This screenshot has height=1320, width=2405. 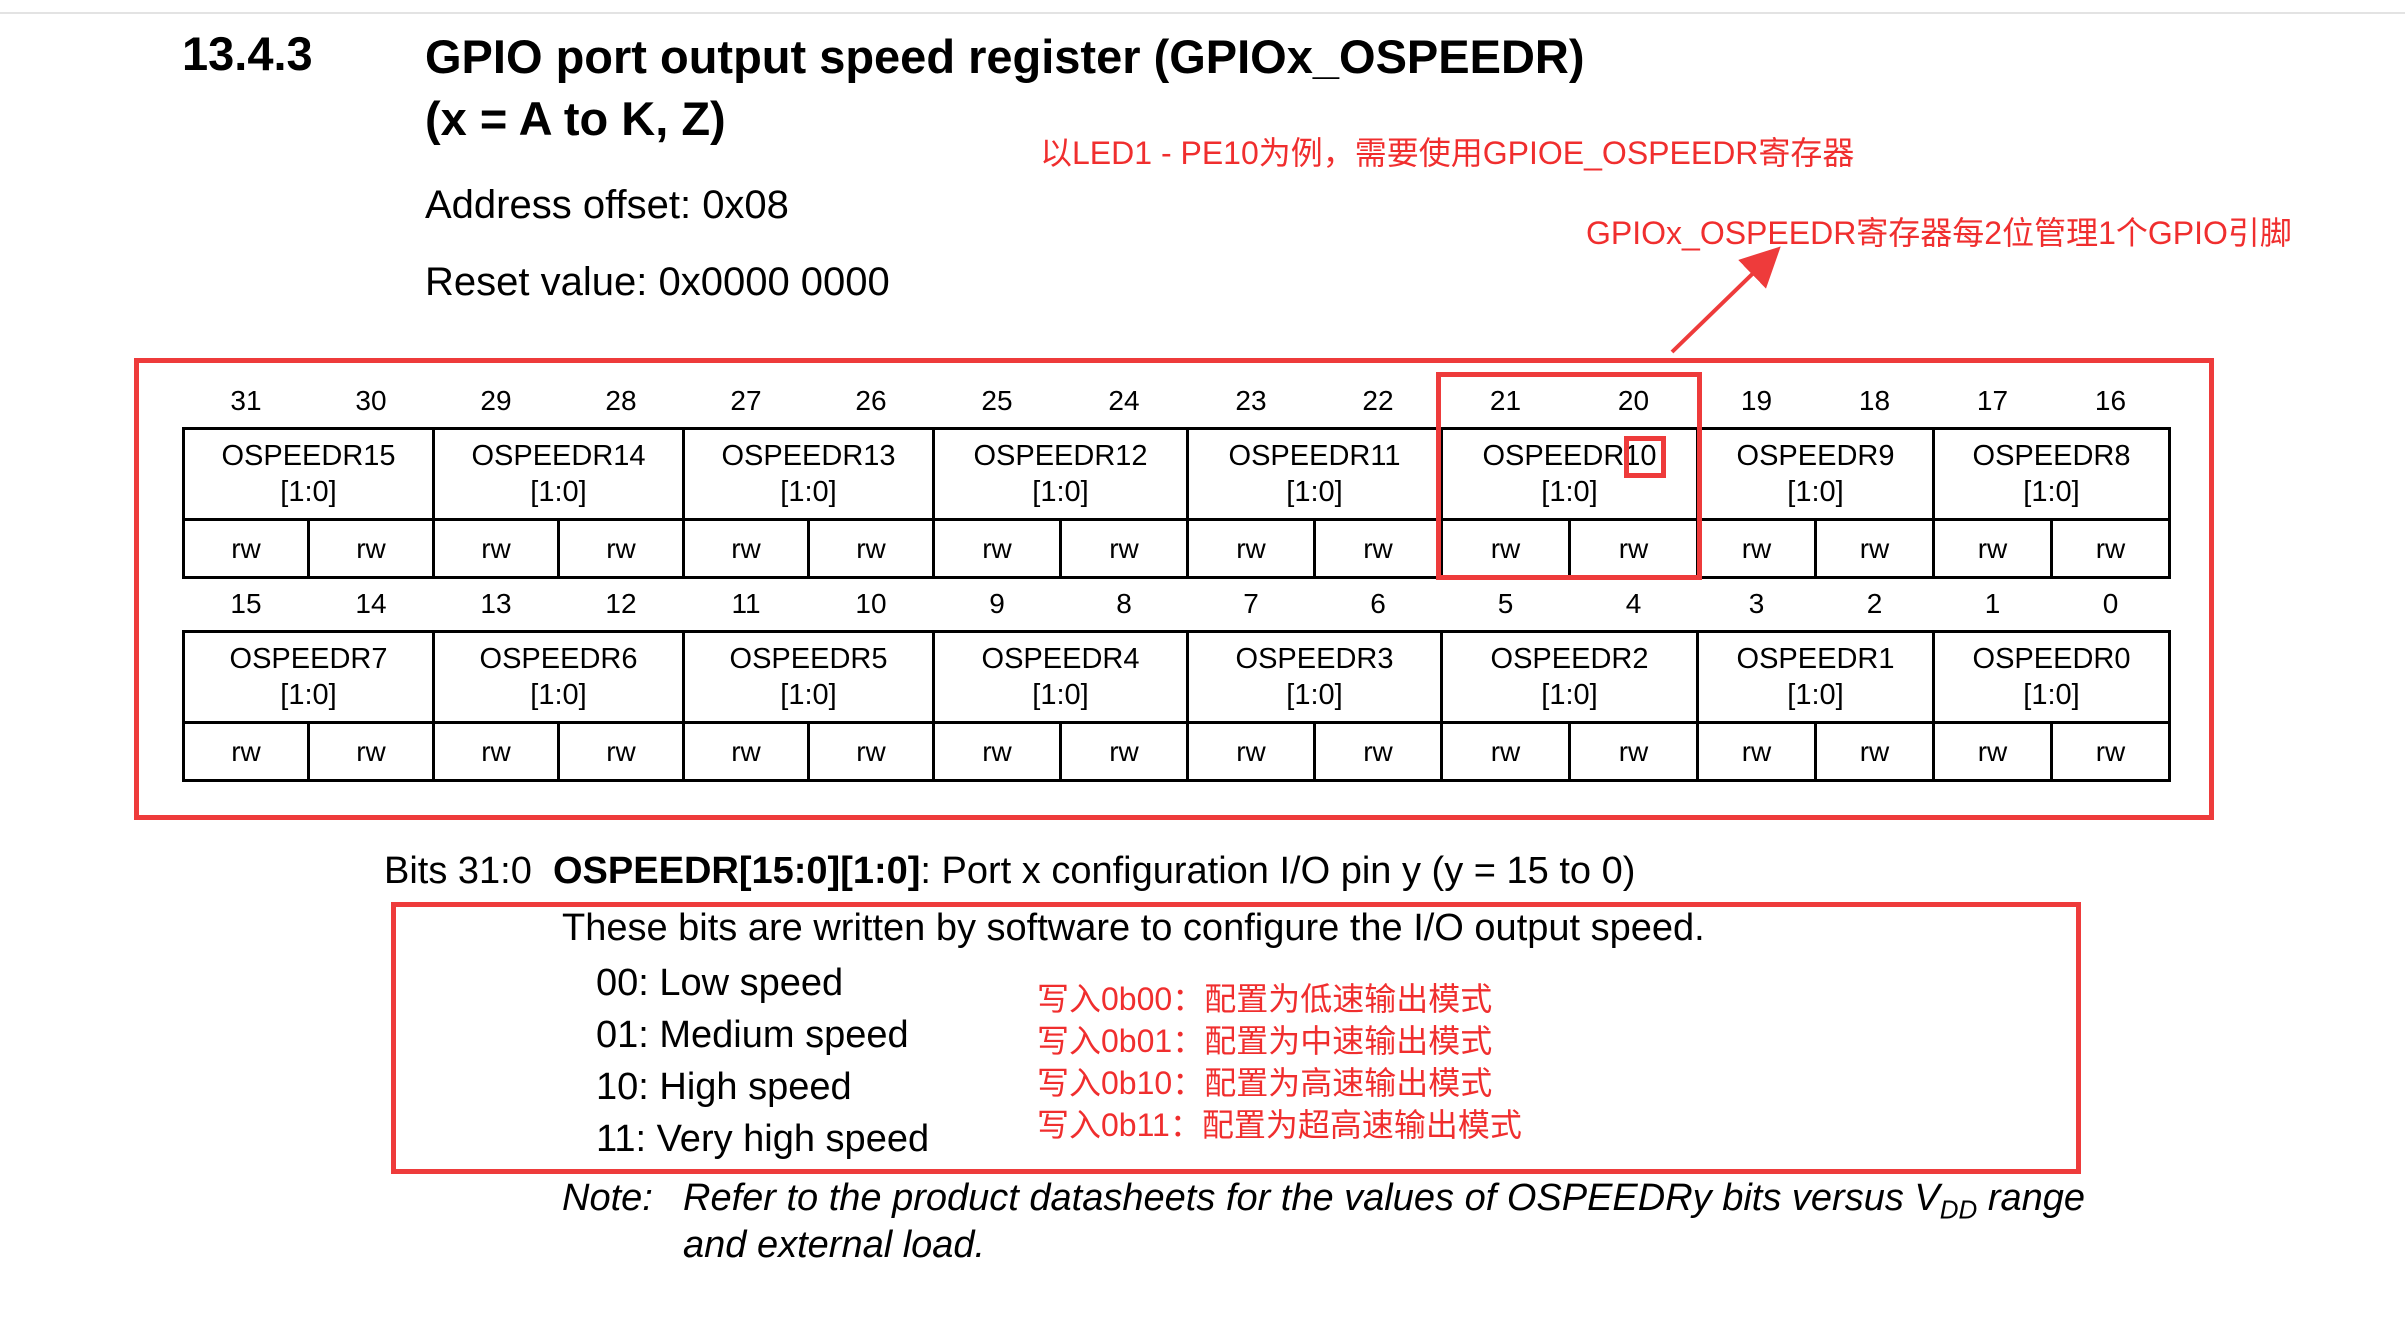 I want to click on write-01-annotation: 写入0b01：配置为中速输出模式, so click(x=1265, y=1041).